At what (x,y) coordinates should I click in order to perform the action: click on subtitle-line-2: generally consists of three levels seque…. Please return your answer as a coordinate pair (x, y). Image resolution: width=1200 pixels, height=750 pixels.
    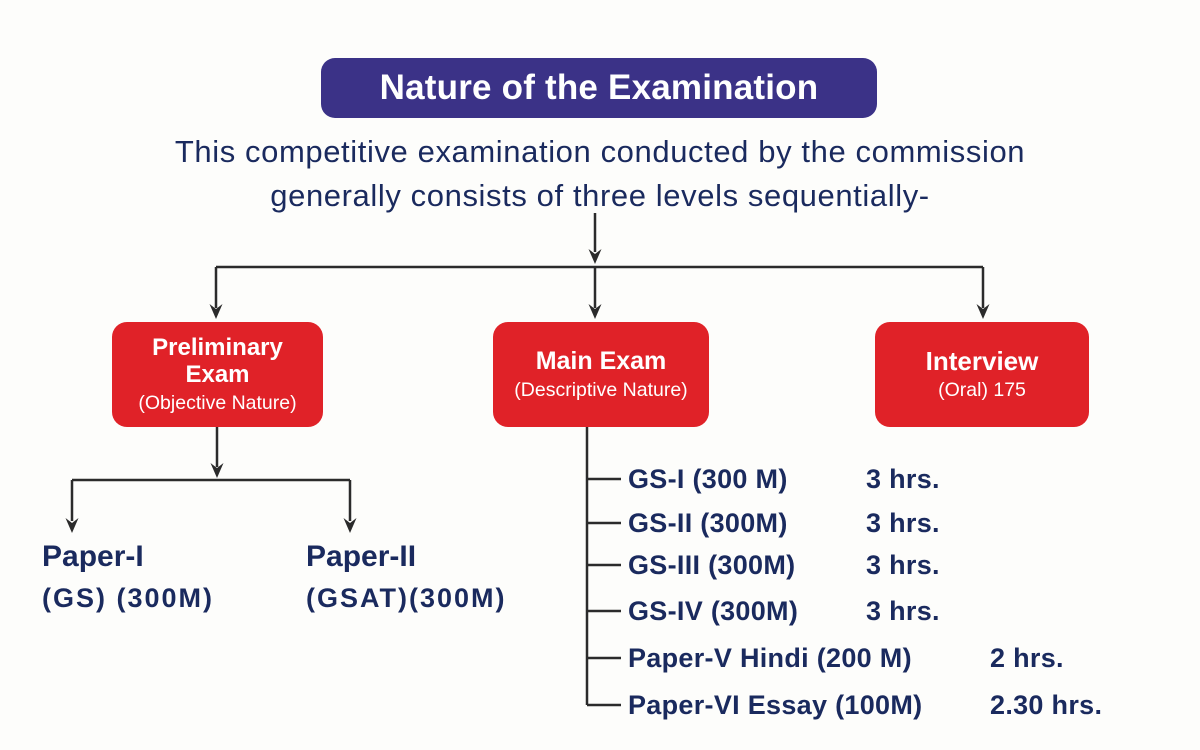
    Looking at the image, I should click on (600, 195).